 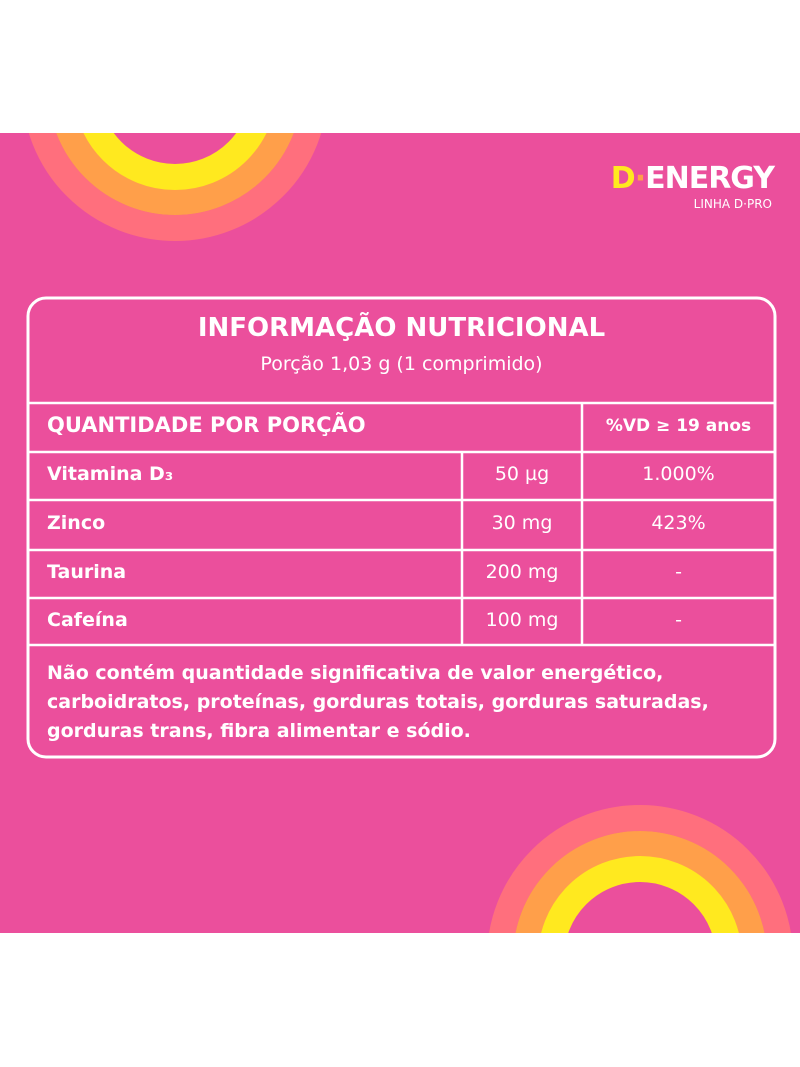 I want to click on nutrient-amount: 100 mg, so click(x=522, y=620).